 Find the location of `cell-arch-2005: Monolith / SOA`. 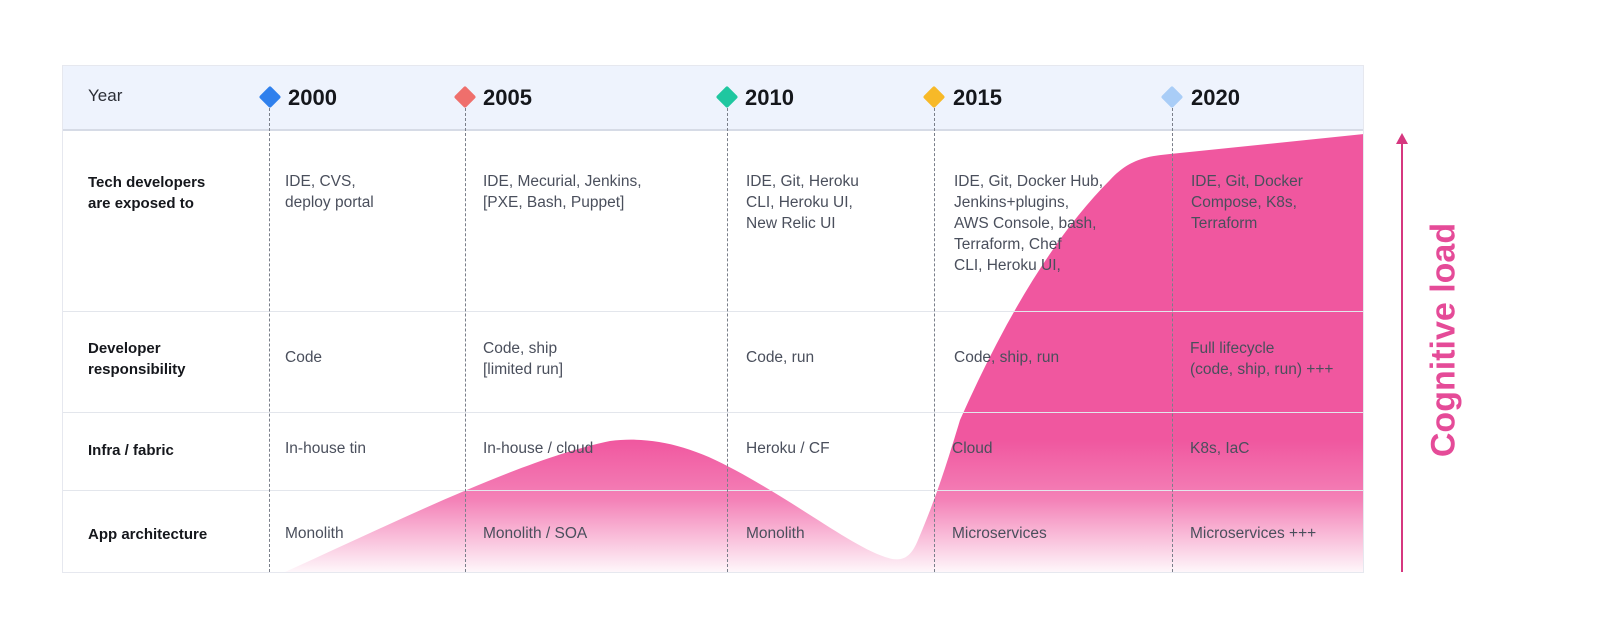

cell-arch-2005: Monolith / SOA is located at coordinates (535, 533).